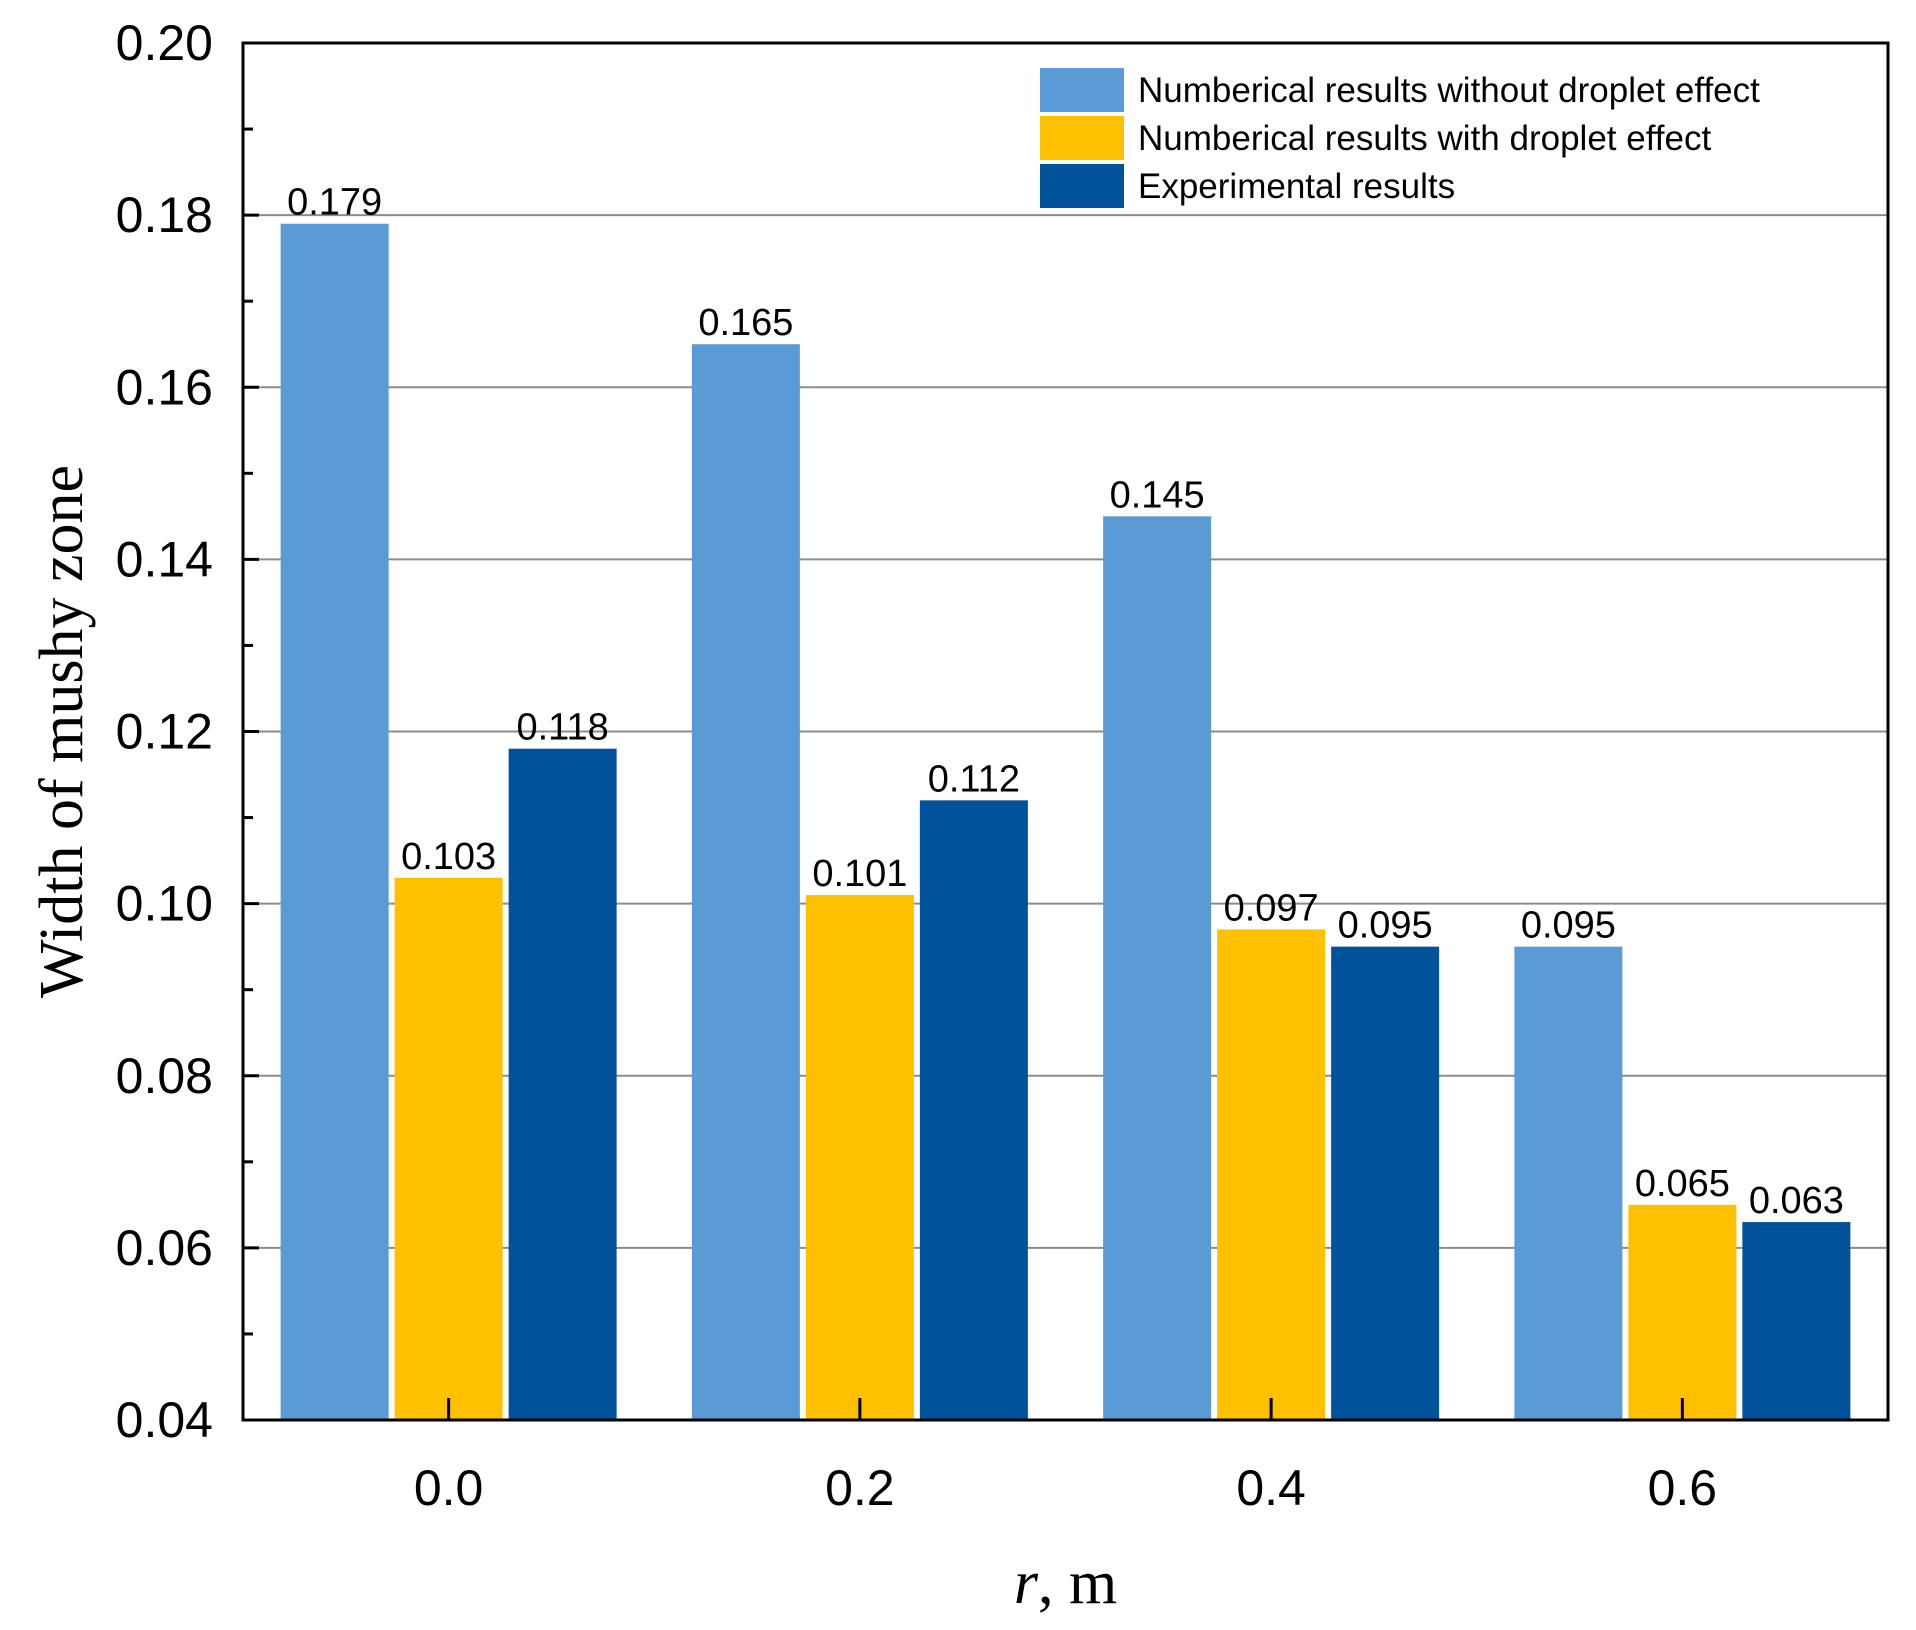 This screenshot has height=1630, width=1916. I want to click on data-label: 0.165, so click(745, 323).